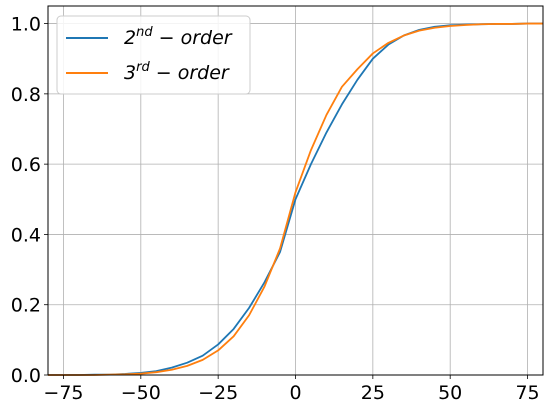  What do you see at coordinates (141, 393) in the screenshot?
I see `x-tick-label: −50` at bounding box center [141, 393].